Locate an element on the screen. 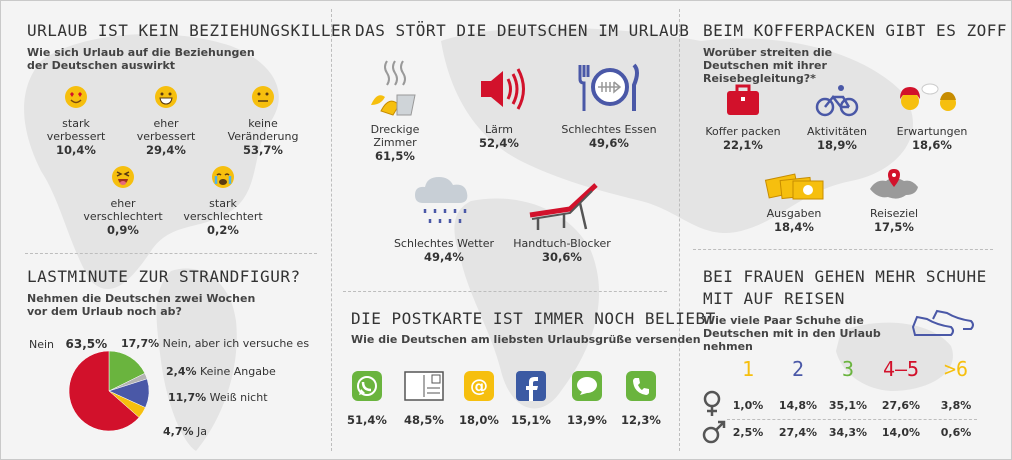  dirty-trash-icon is located at coordinates (393, 88).